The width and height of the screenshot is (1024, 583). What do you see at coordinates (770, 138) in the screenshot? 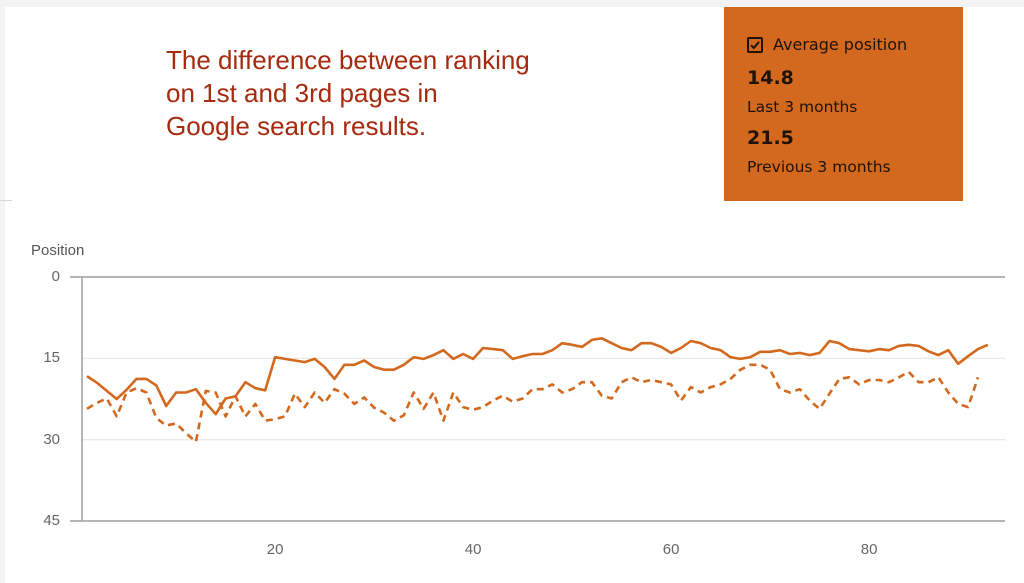
I see `previous-average-value: 21.5` at bounding box center [770, 138].